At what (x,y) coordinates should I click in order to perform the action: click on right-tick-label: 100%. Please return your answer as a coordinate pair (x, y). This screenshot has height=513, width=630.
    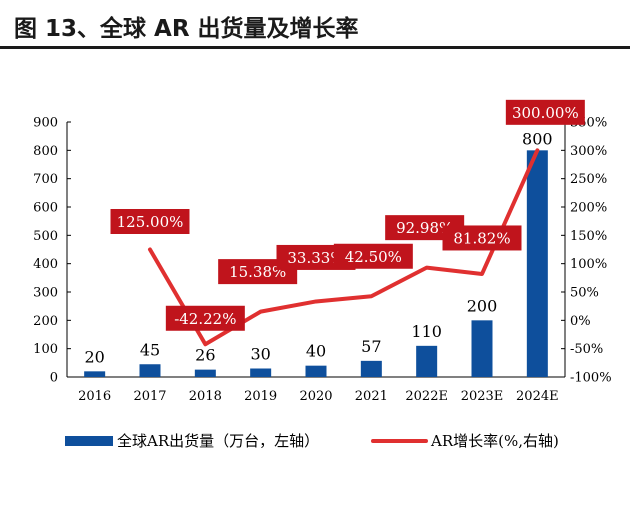
    Looking at the image, I should click on (588, 264).